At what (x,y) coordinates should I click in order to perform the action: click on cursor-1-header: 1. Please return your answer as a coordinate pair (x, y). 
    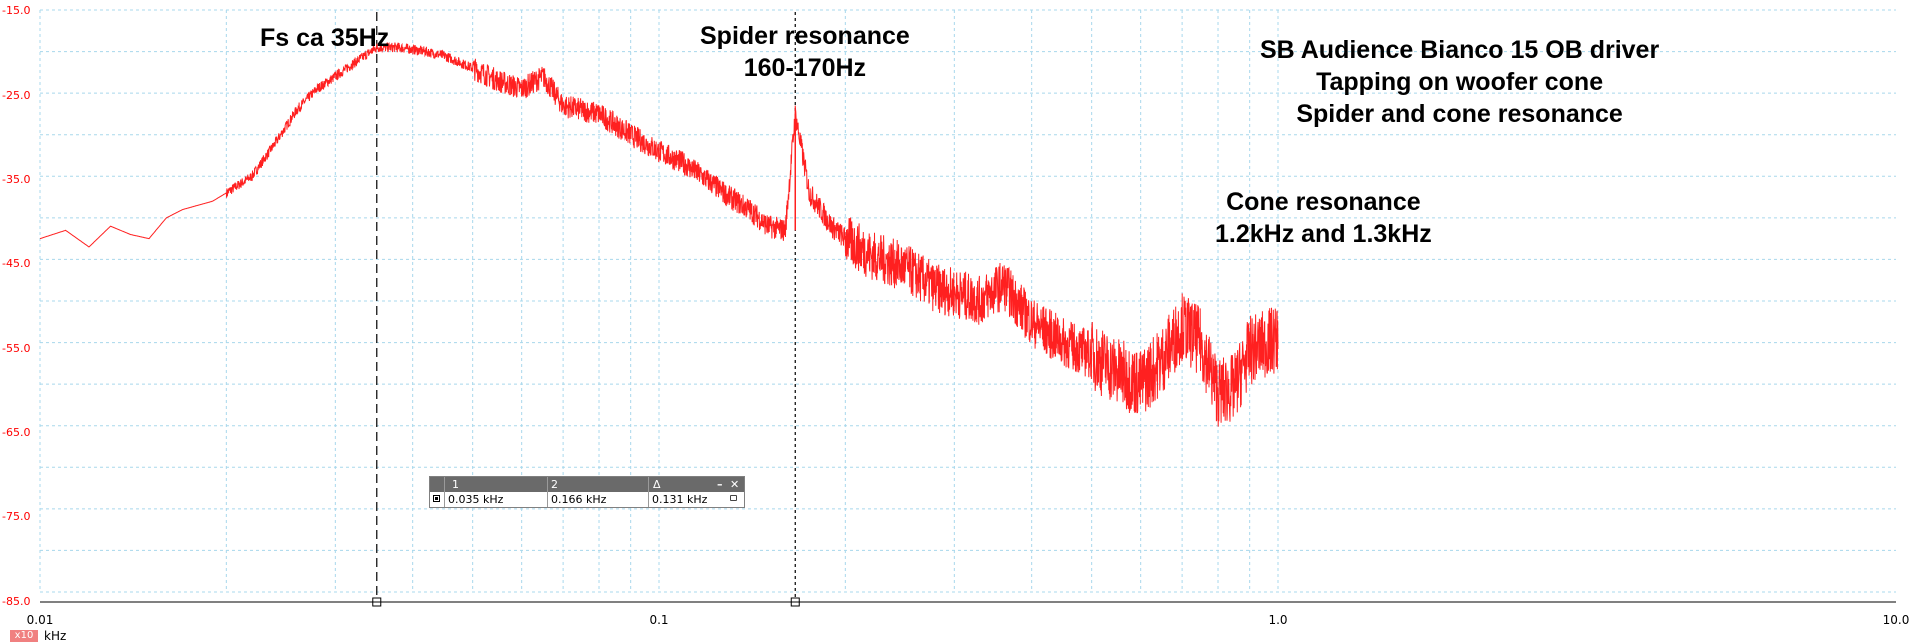
    Looking at the image, I should click on (455, 484).